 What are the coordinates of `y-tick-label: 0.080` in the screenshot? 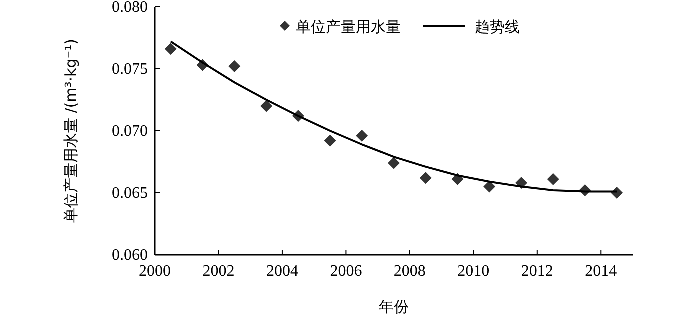 It's located at (130, 8).